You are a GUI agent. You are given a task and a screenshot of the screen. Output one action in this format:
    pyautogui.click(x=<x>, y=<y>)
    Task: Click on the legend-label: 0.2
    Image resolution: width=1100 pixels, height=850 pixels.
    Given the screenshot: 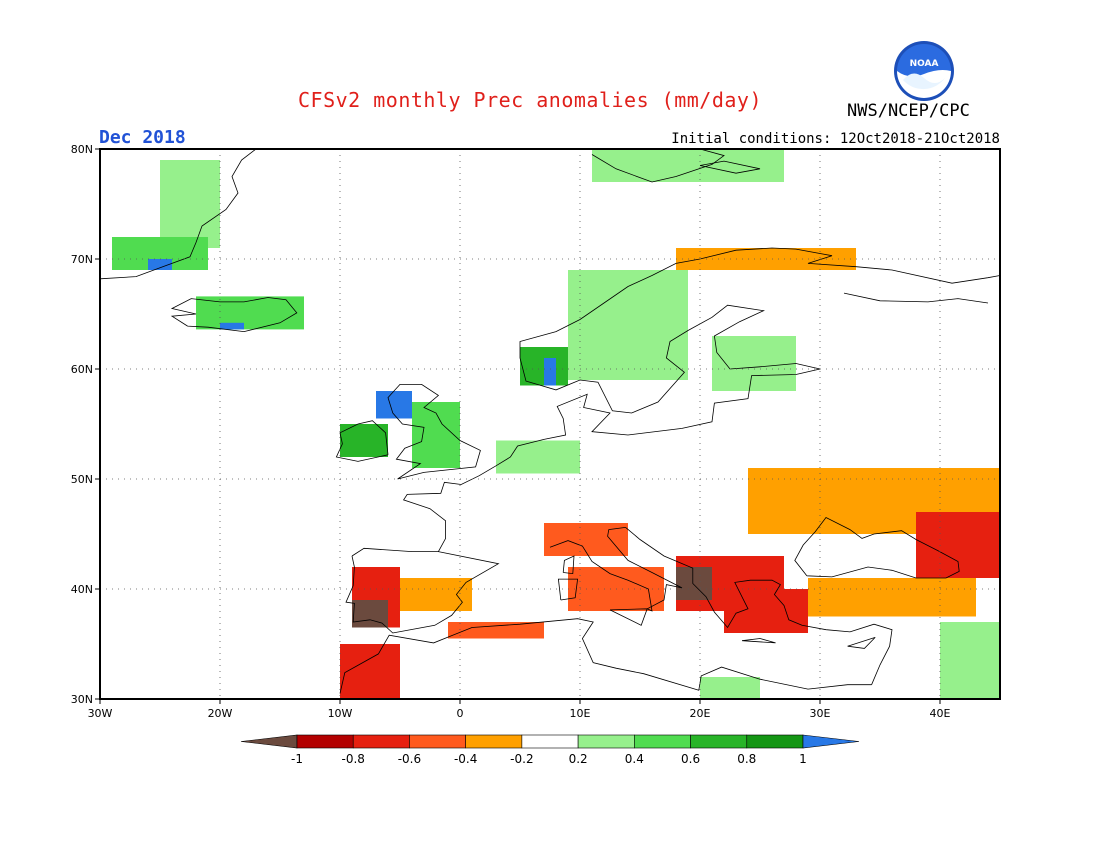 What is the action you would take?
    pyautogui.click(x=578, y=759)
    